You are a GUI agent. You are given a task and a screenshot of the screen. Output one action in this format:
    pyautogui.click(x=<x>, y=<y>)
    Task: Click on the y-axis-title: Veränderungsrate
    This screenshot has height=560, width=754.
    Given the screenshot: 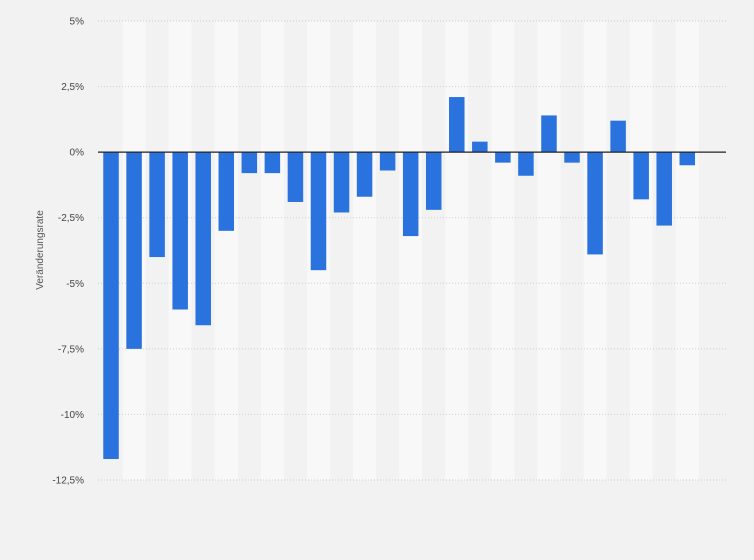 What is the action you would take?
    pyautogui.click(x=40, y=250)
    